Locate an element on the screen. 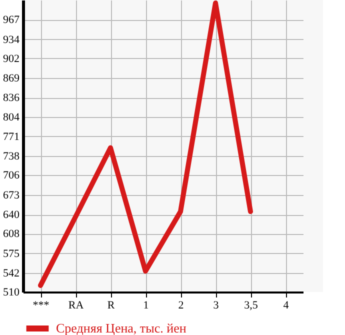 This screenshot has height=335, width=345. x-tick-label: 1 is located at coordinates (146, 306).